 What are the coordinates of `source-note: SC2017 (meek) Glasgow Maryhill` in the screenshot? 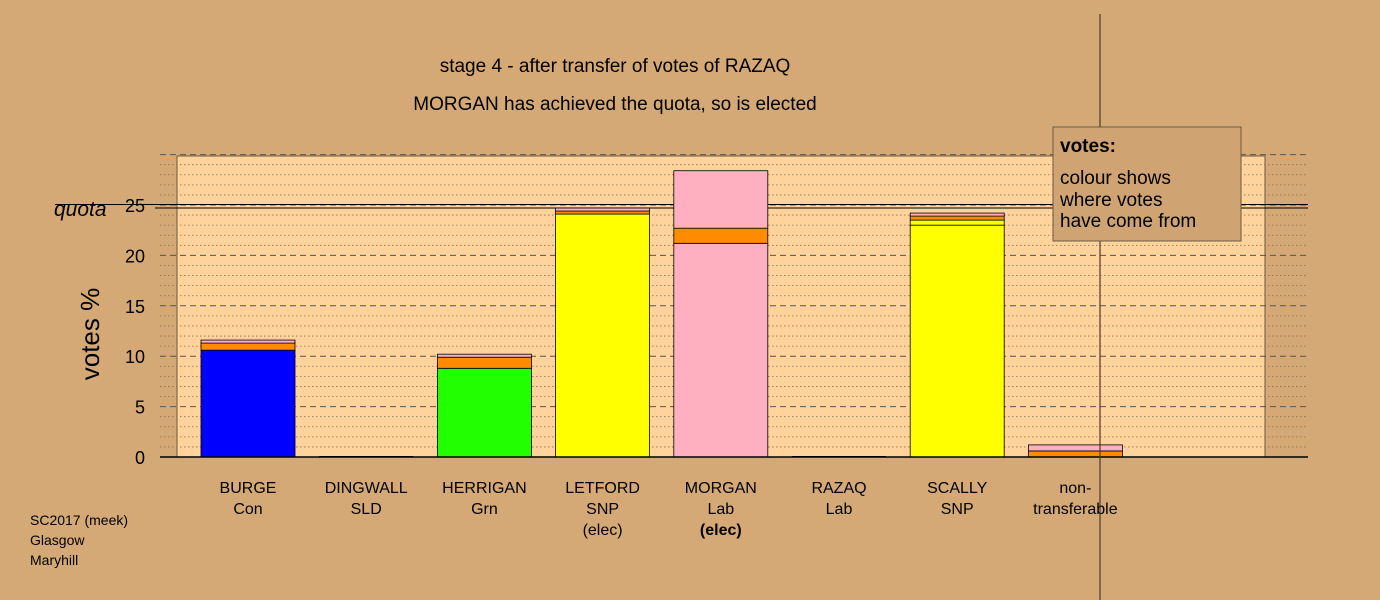 It's located at (79, 540).